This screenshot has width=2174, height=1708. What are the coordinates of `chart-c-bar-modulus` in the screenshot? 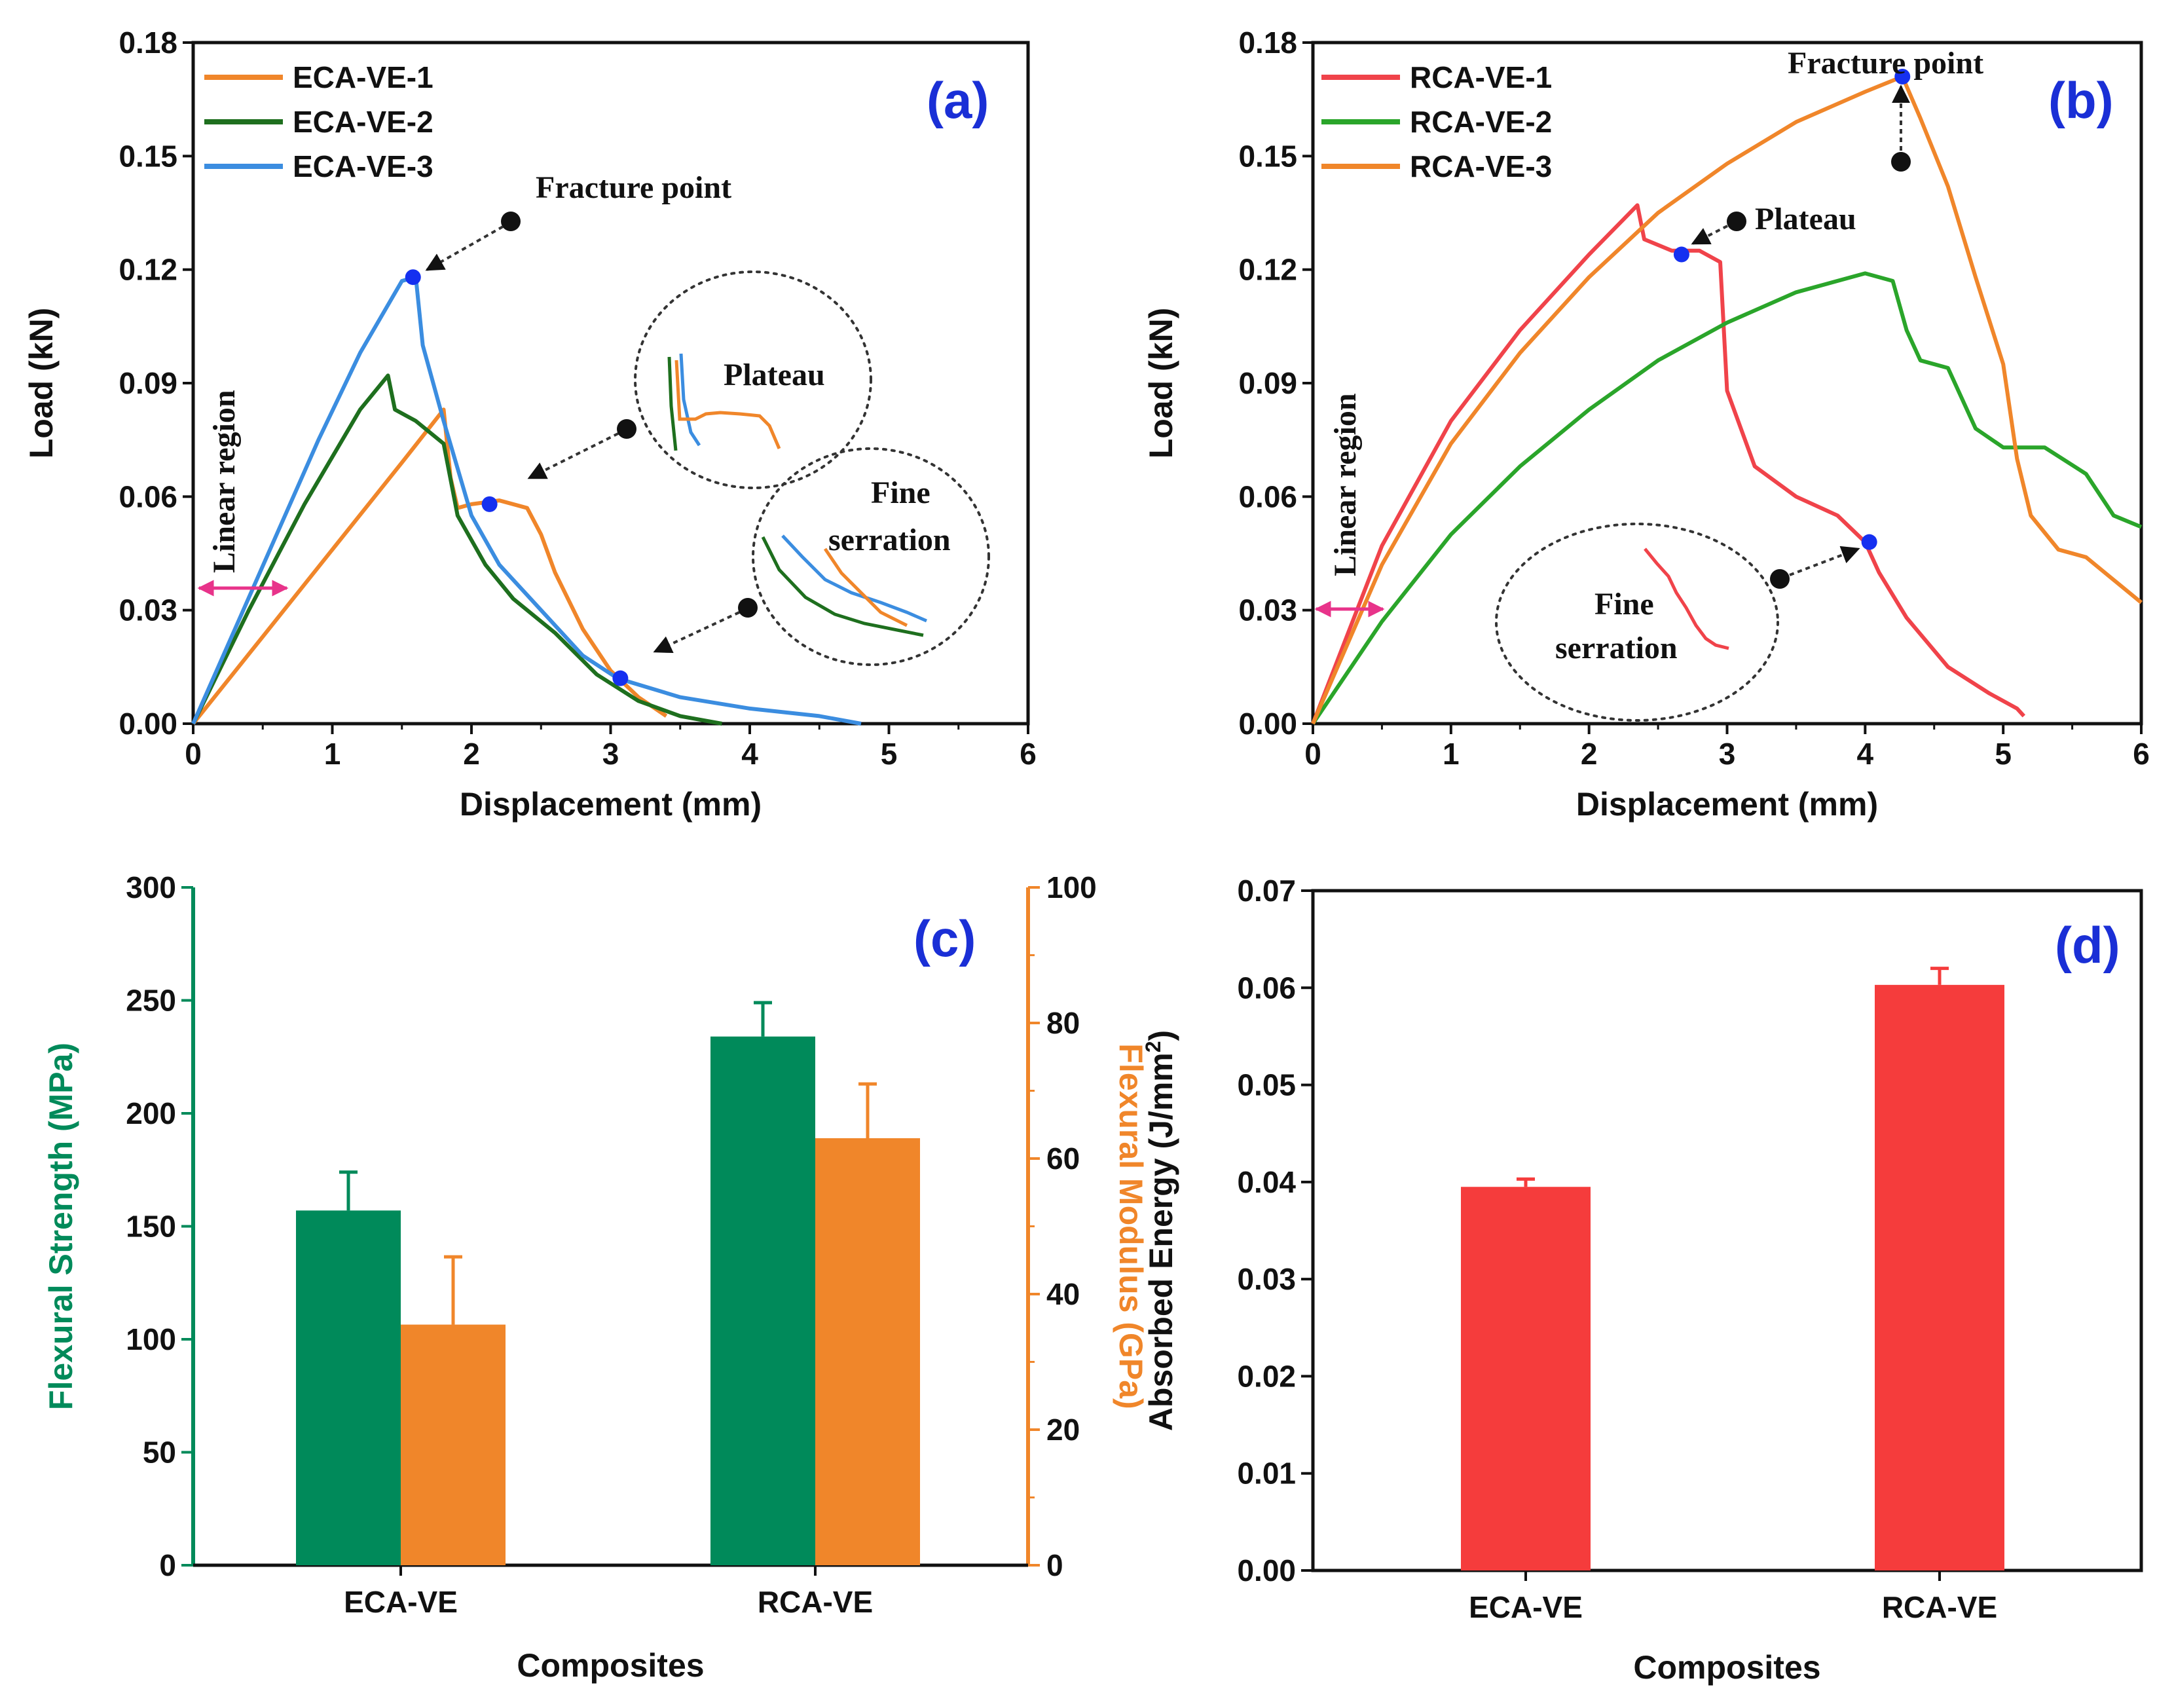 It's located at (867, 1351).